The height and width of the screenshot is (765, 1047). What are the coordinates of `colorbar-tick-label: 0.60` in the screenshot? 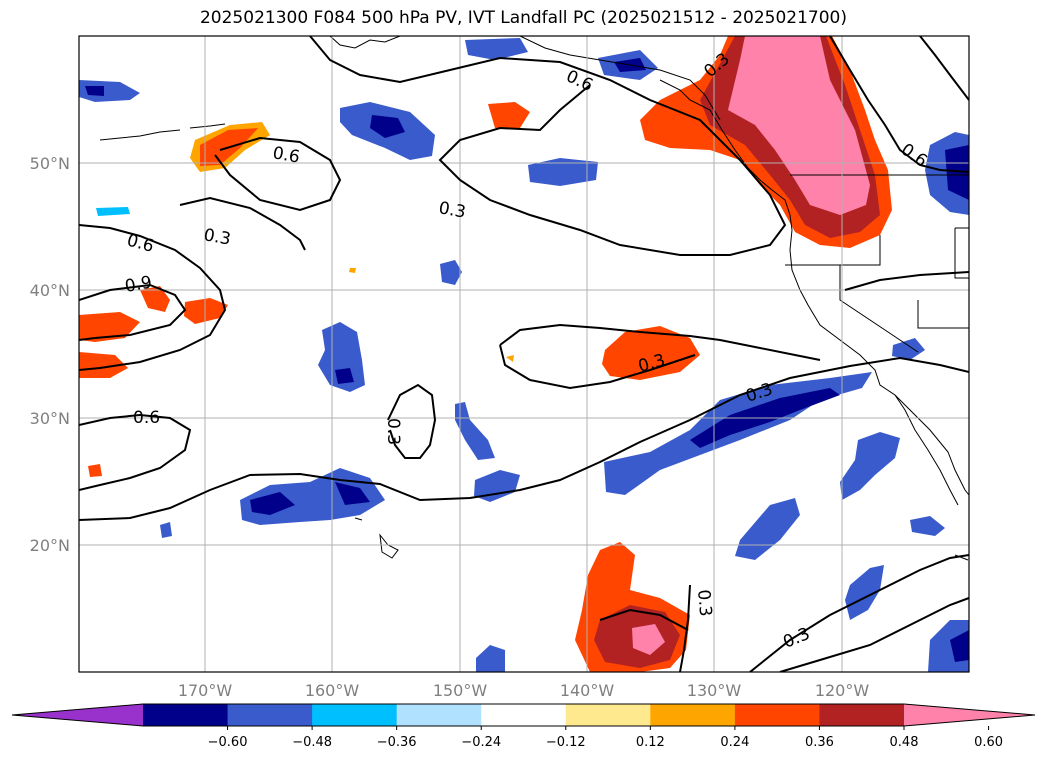 It's located at (988, 742).